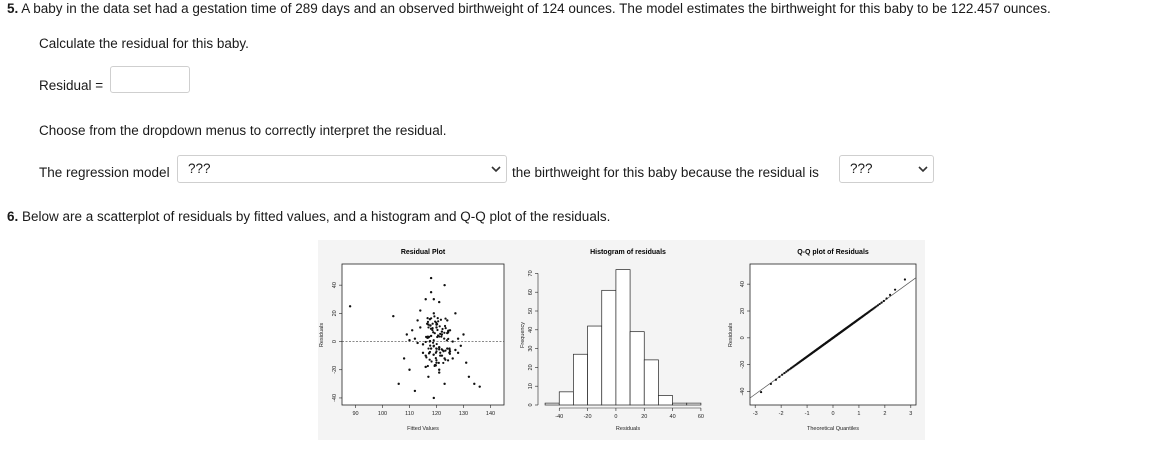 The width and height of the screenshot is (1151, 453). Describe the element at coordinates (833, 334) in the screenshot. I see `qq-plot-frame` at that location.